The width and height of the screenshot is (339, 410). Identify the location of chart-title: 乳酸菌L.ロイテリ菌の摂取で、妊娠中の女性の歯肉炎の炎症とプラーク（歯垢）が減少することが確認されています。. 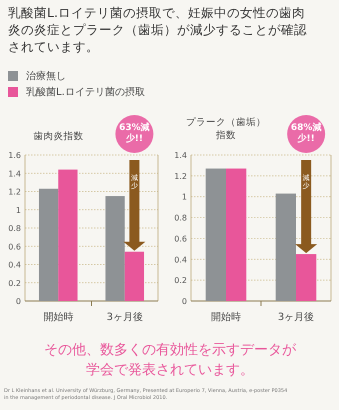
(158, 29).